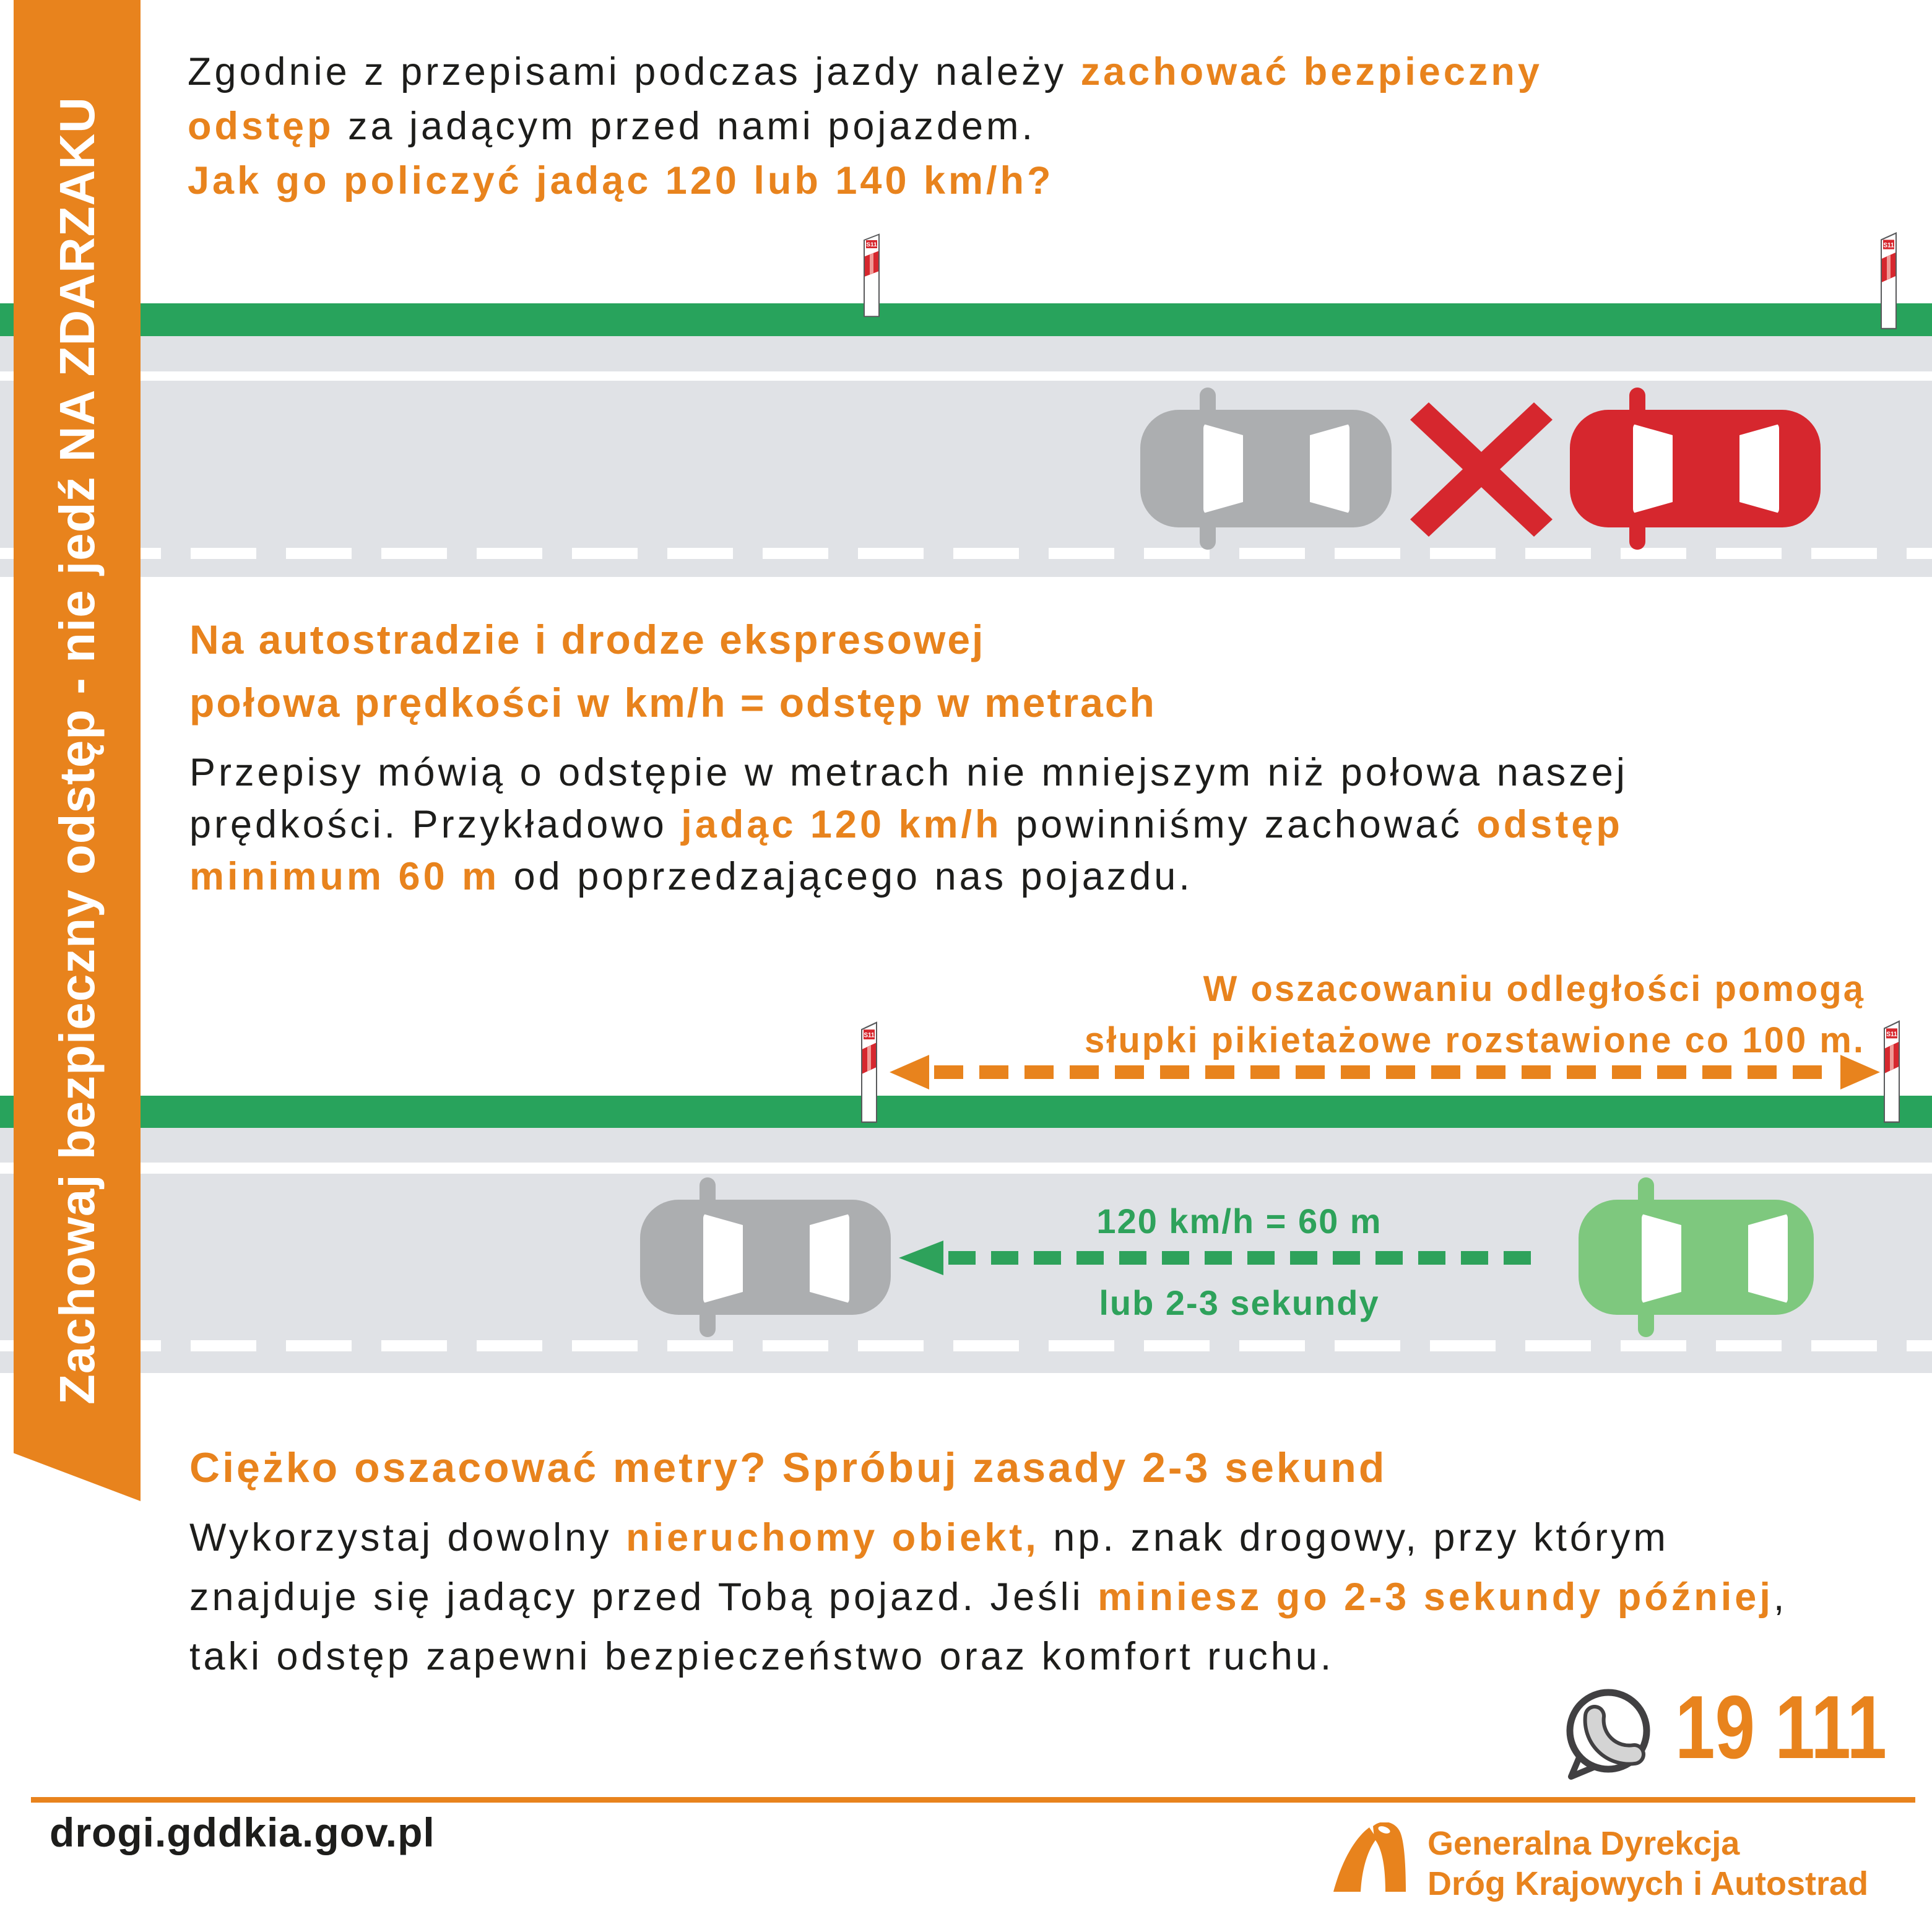 This screenshot has height=1932, width=1932. What do you see at coordinates (435, 824) in the screenshot?
I see `section2-text: prędkości. Przykładowo` at bounding box center [435, 824].